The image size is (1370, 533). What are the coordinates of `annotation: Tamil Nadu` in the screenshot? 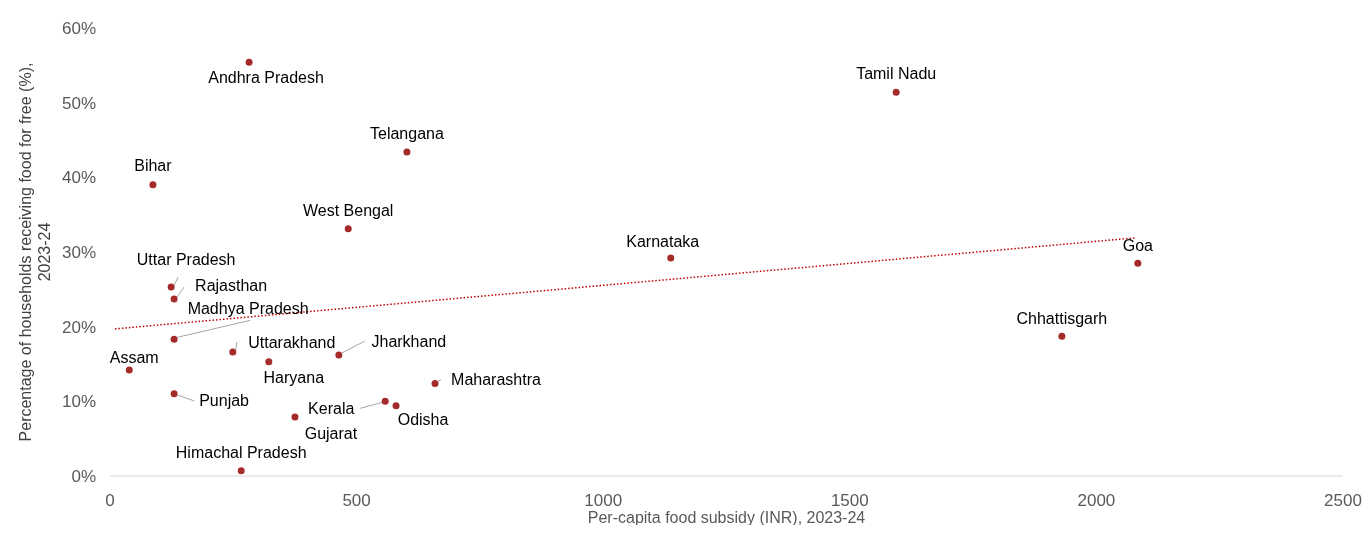 It's located at (896, 73).